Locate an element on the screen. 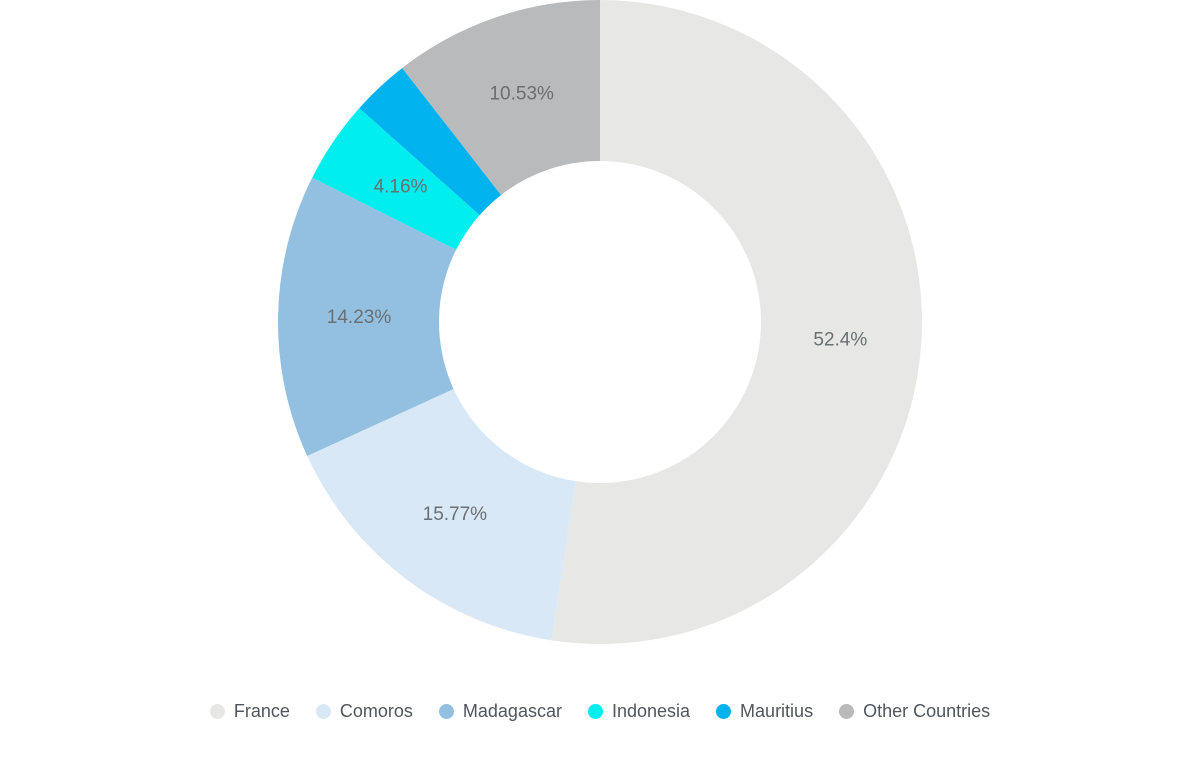 Image resolution: width=1200 pixels, height=763 pixels. slice-label-madagascar: 14.23% is located at coordinates (359, 317).